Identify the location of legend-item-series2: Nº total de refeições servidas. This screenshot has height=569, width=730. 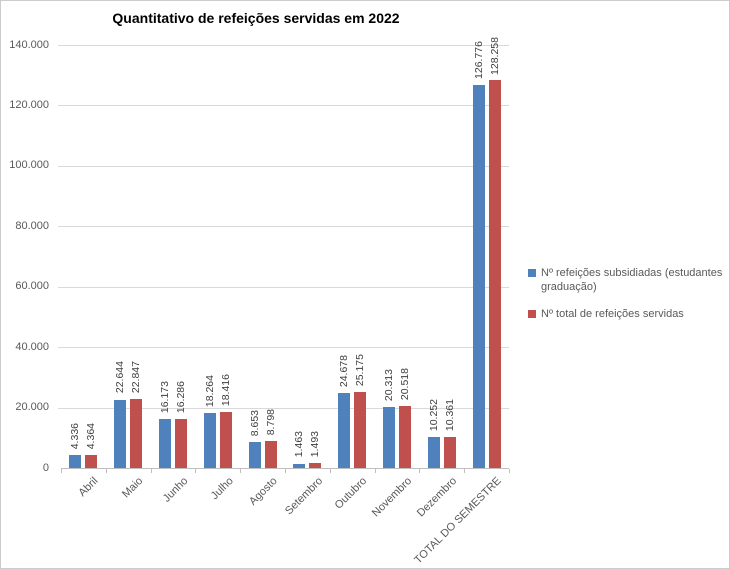
(626, 314).